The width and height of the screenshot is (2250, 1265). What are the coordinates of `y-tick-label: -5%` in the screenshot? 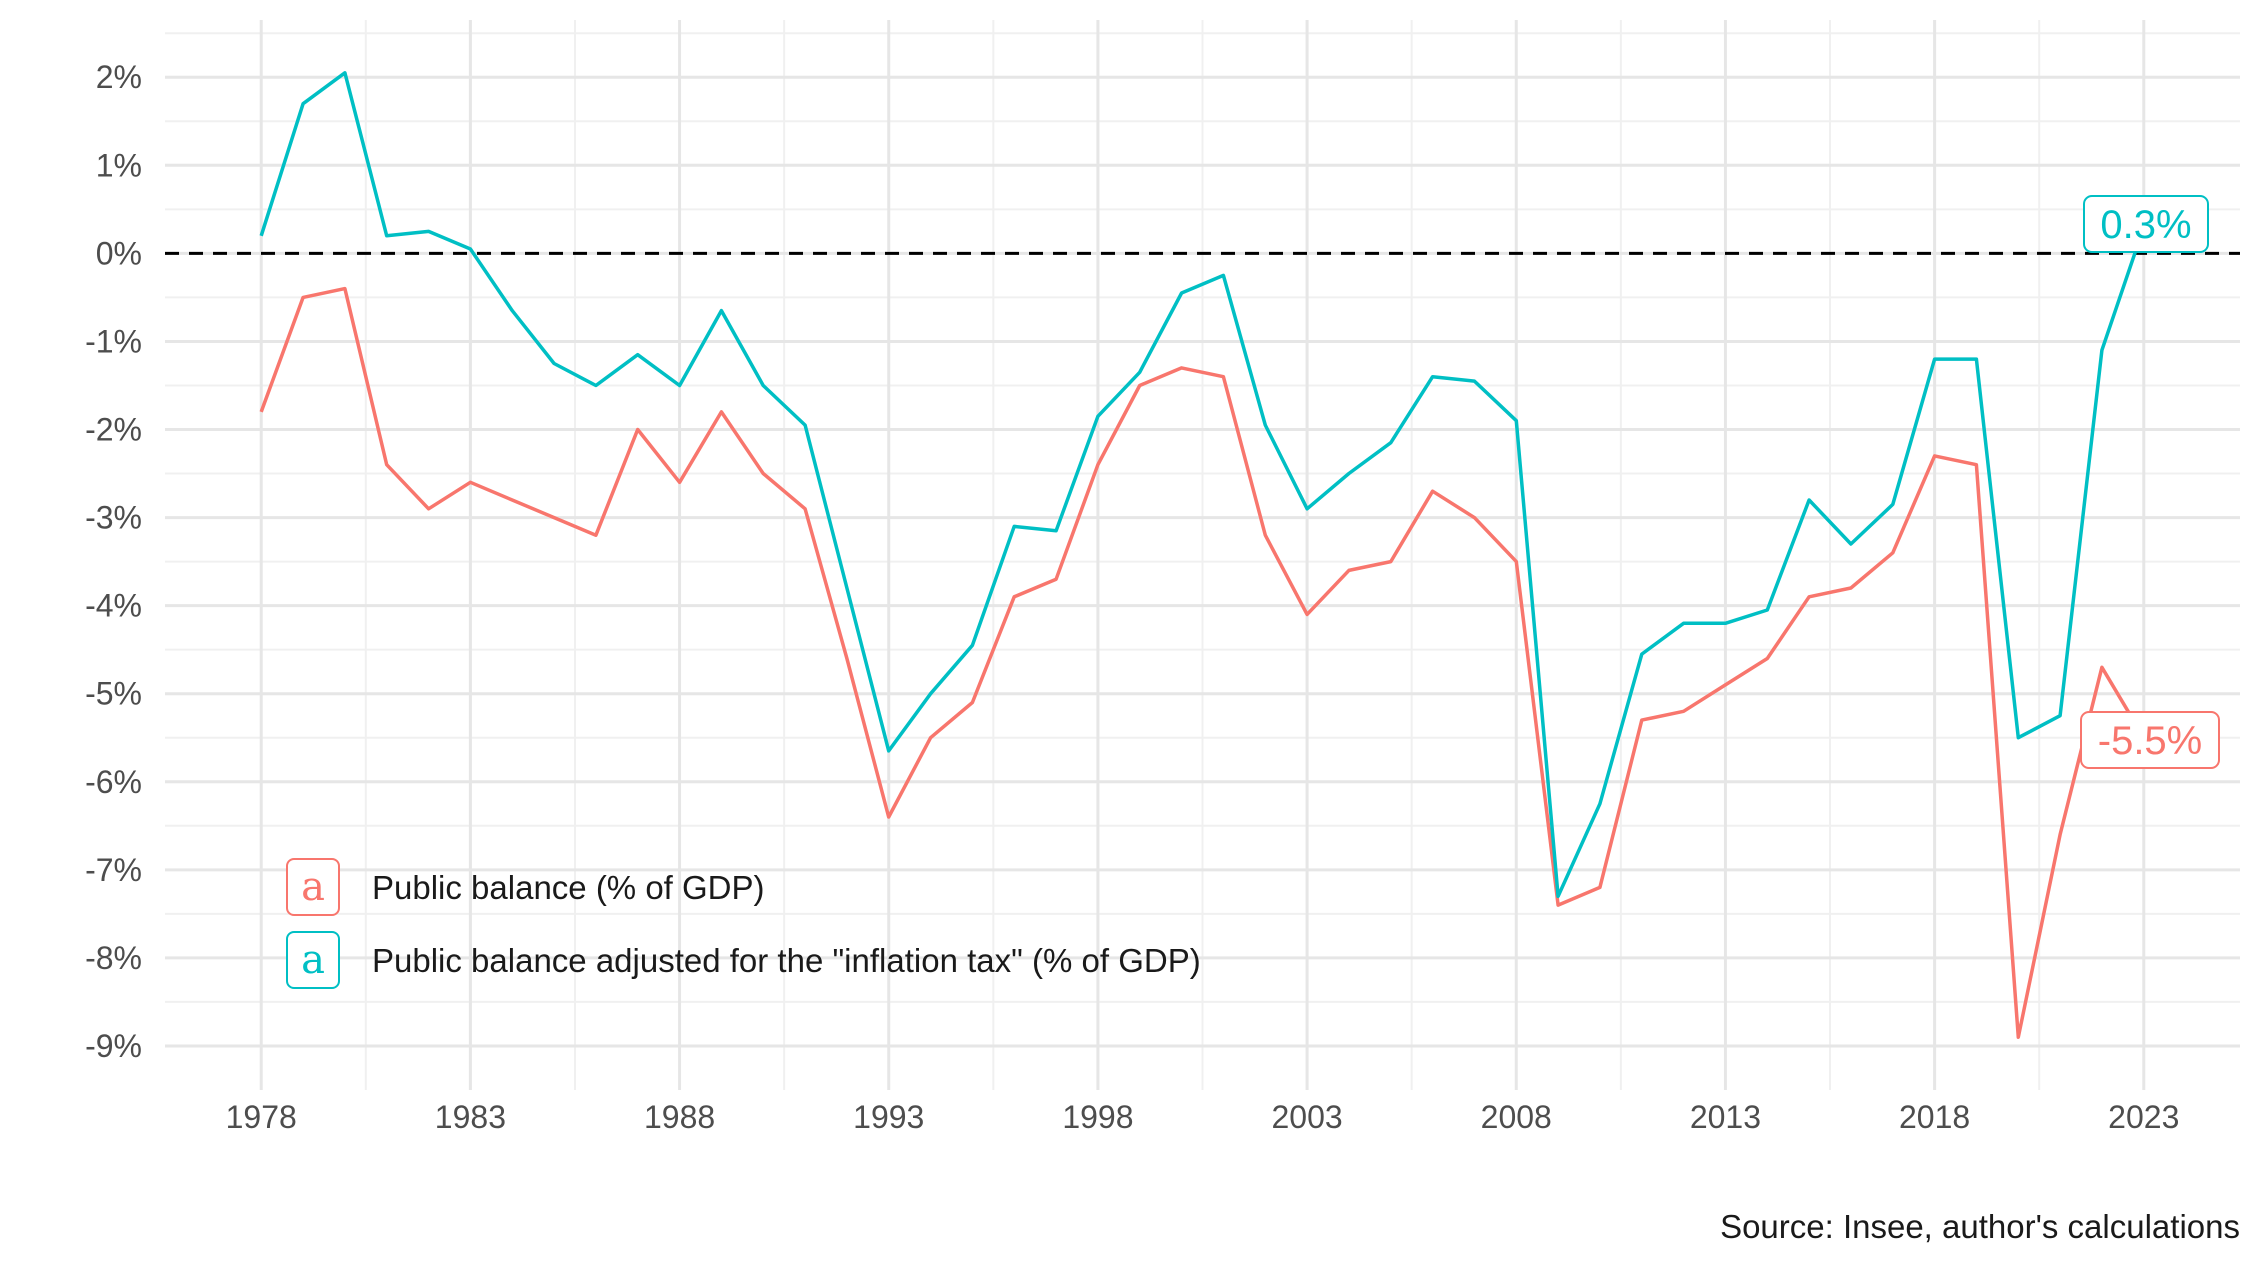 It's located at (113, 694).